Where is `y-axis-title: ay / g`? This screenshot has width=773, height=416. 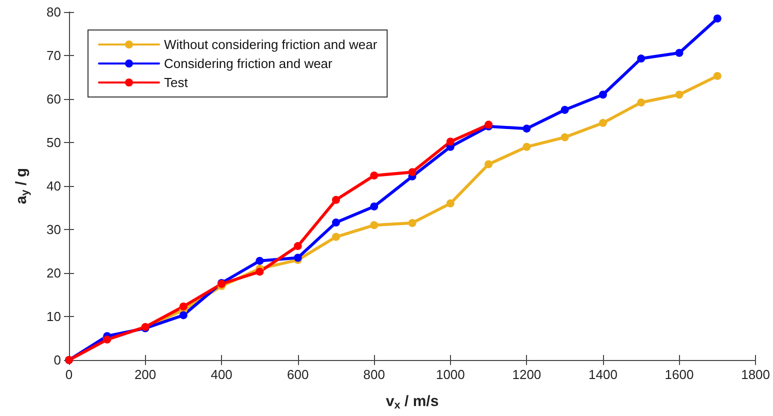
y-axis-title: ay / g is located at coordinates (22, 186).